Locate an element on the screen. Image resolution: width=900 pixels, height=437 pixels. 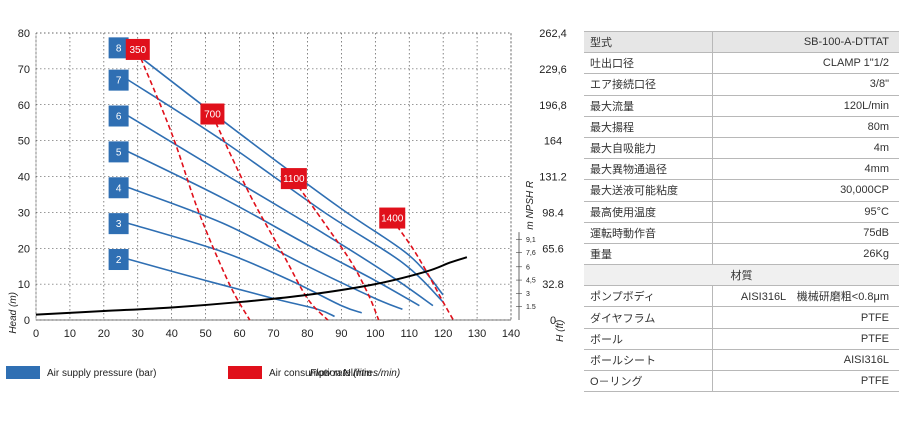
y2-tick-label: 131.2 is located at coordinates (553, 178).